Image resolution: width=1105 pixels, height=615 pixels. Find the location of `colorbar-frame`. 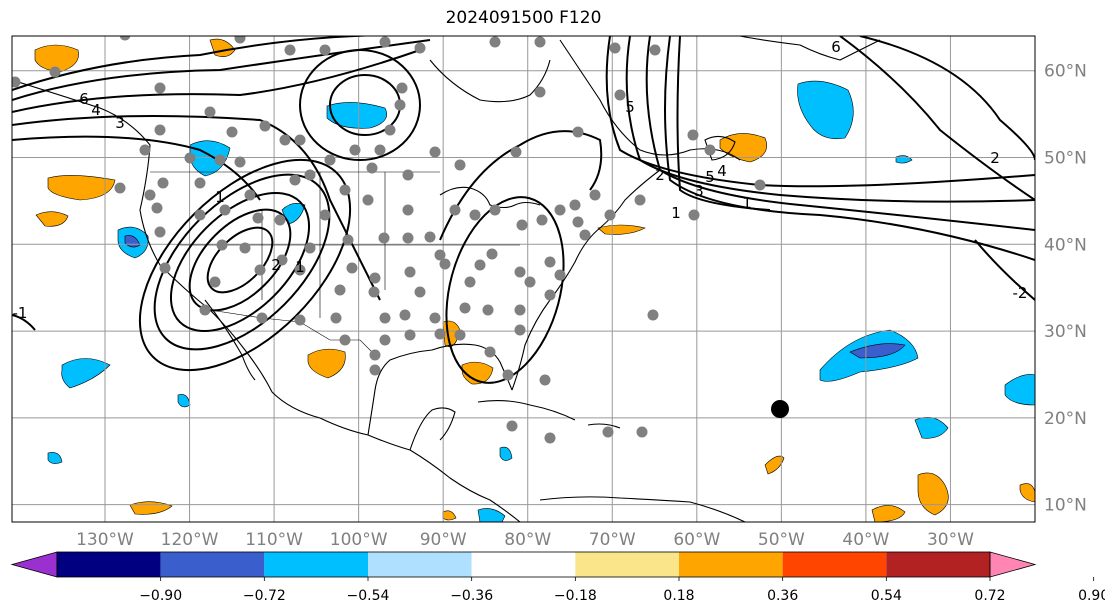

colorbar-frame is located at coordinates (523, 564).